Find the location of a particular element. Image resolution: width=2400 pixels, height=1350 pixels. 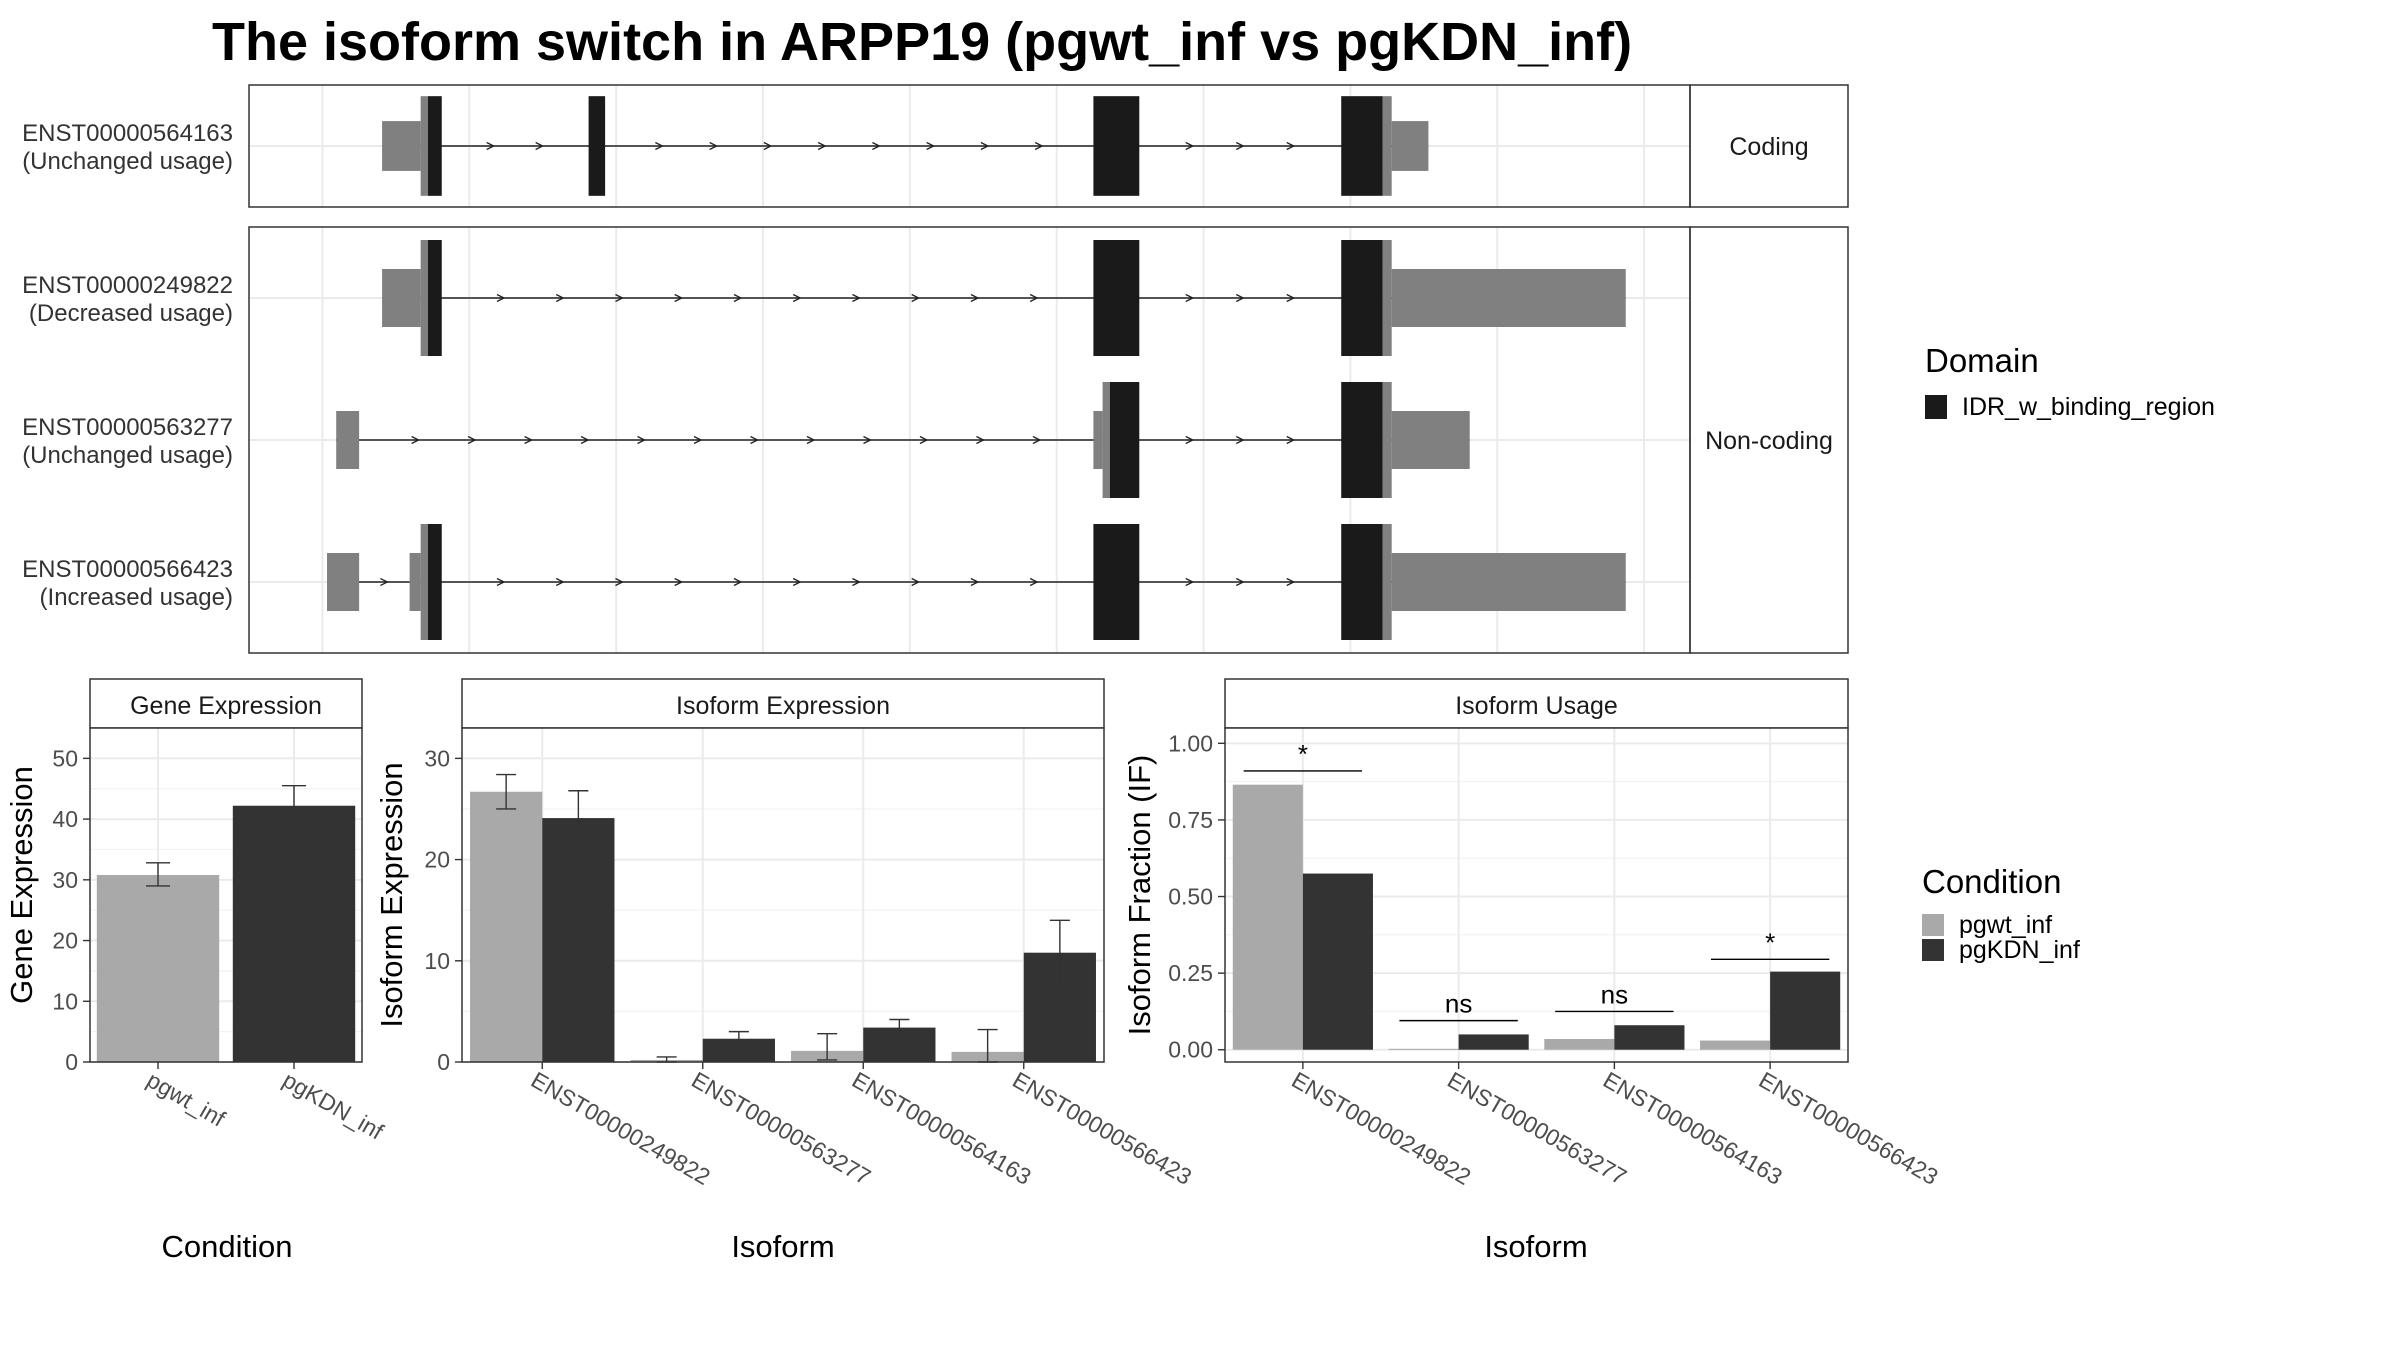

y-axis-title: Isoform Expression is located at coordinates (391, 894).